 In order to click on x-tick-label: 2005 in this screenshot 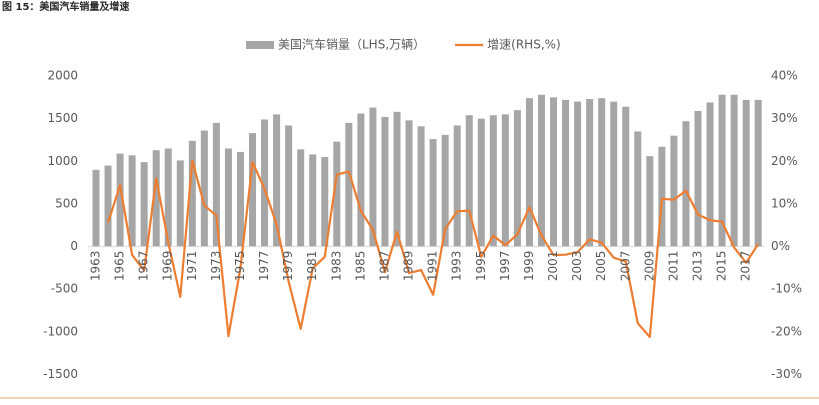, I will do `click(601, 266)`.